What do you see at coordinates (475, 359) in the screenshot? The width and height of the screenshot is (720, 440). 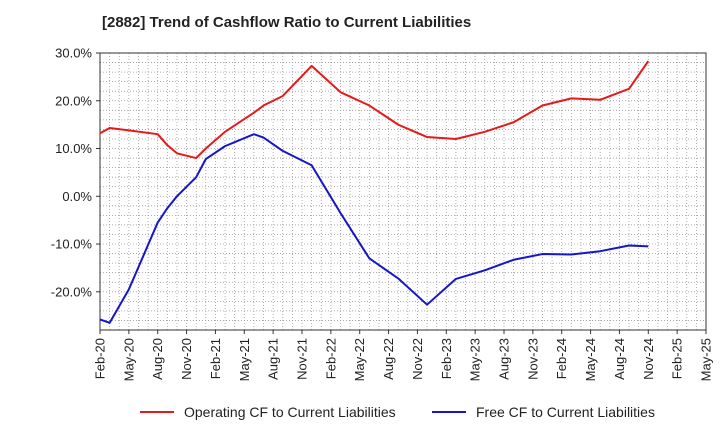 I see `x-tick-label: May-23` at bounding box center [475, 359].